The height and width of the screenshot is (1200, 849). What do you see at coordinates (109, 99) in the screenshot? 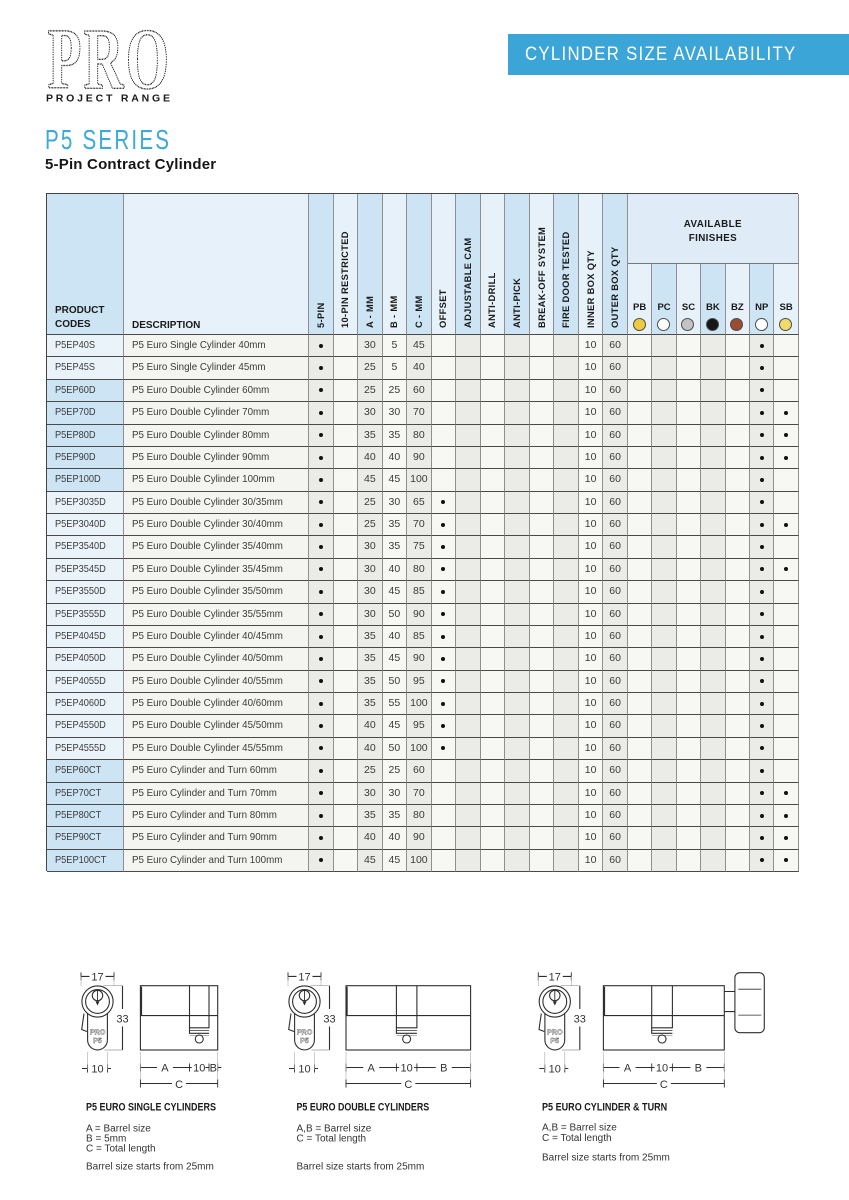
I see `svg-text: PROJECT RANGE` at bounding box center [109, 99].